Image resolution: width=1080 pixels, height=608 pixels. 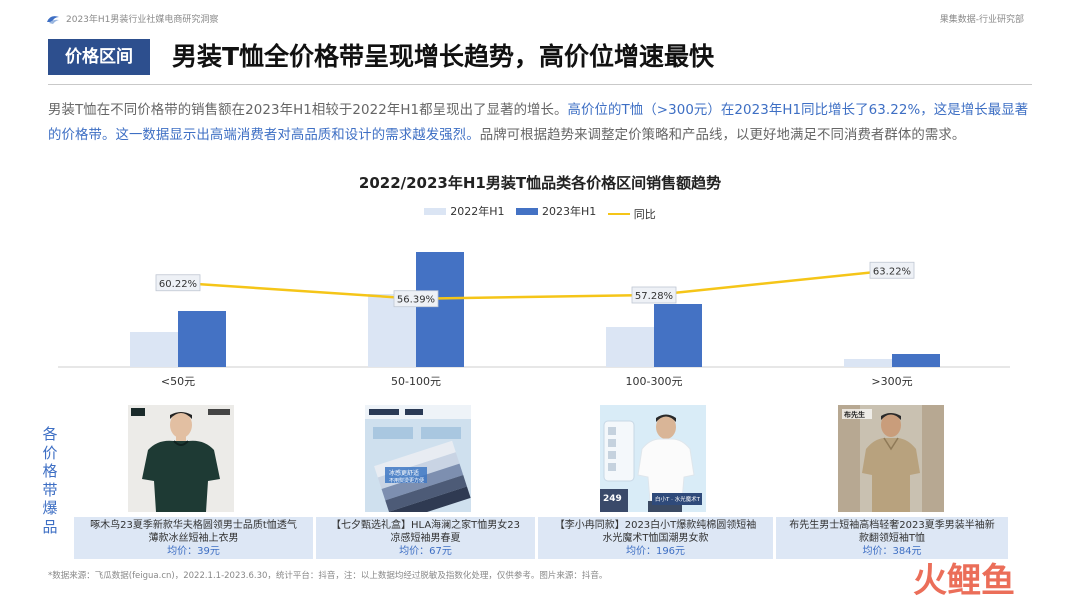 I want to click on yoy-data-label-1: 56.39%, so click(x=416, y=300).